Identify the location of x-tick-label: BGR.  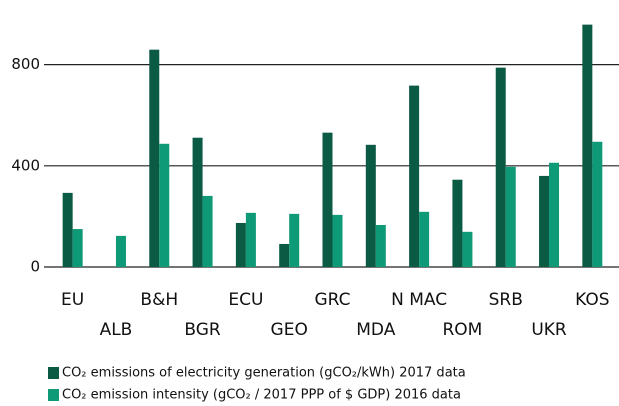
(202, 330).